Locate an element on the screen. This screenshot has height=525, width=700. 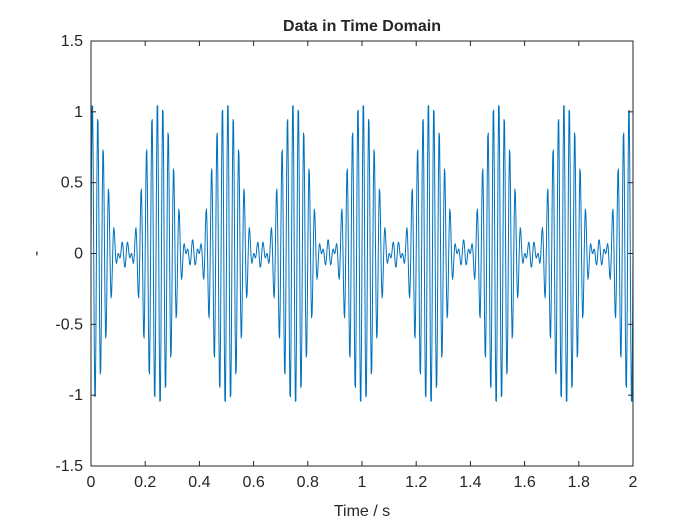
chart-title: Data in Time Domain is located at coordinates (362, 26).